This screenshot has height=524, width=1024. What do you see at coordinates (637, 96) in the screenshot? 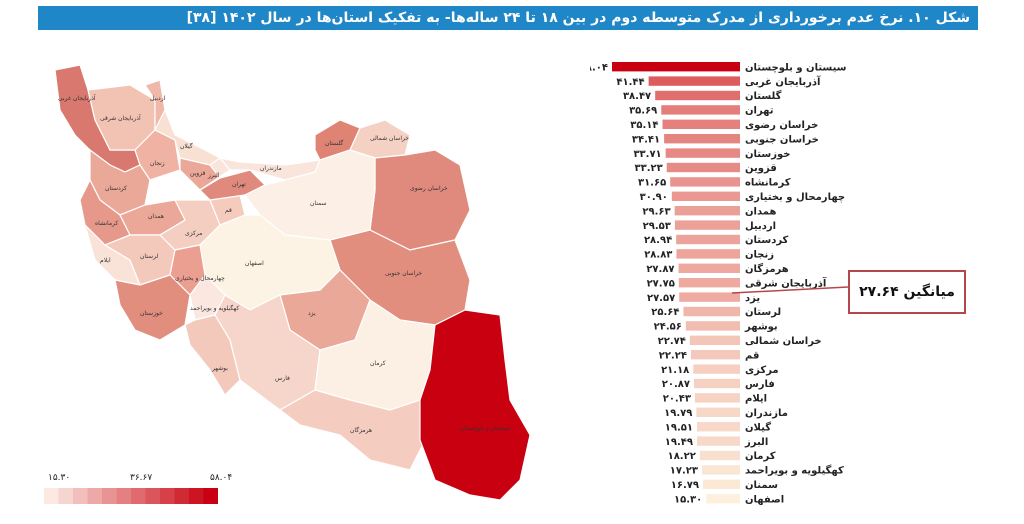
I see `bar-value-label-2: ۳۸.۴۷` at bounding box center [637, 96].